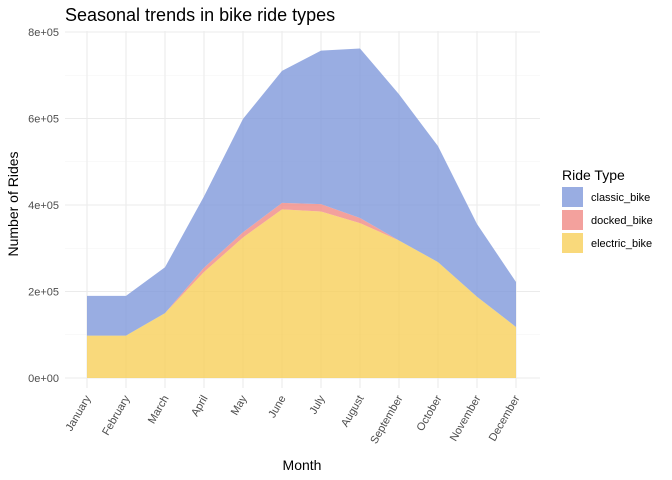  What do you see at coordinates (79, 413) in the screenshot?
I see `x-tick-label: January` at bounding box center [79, 413].